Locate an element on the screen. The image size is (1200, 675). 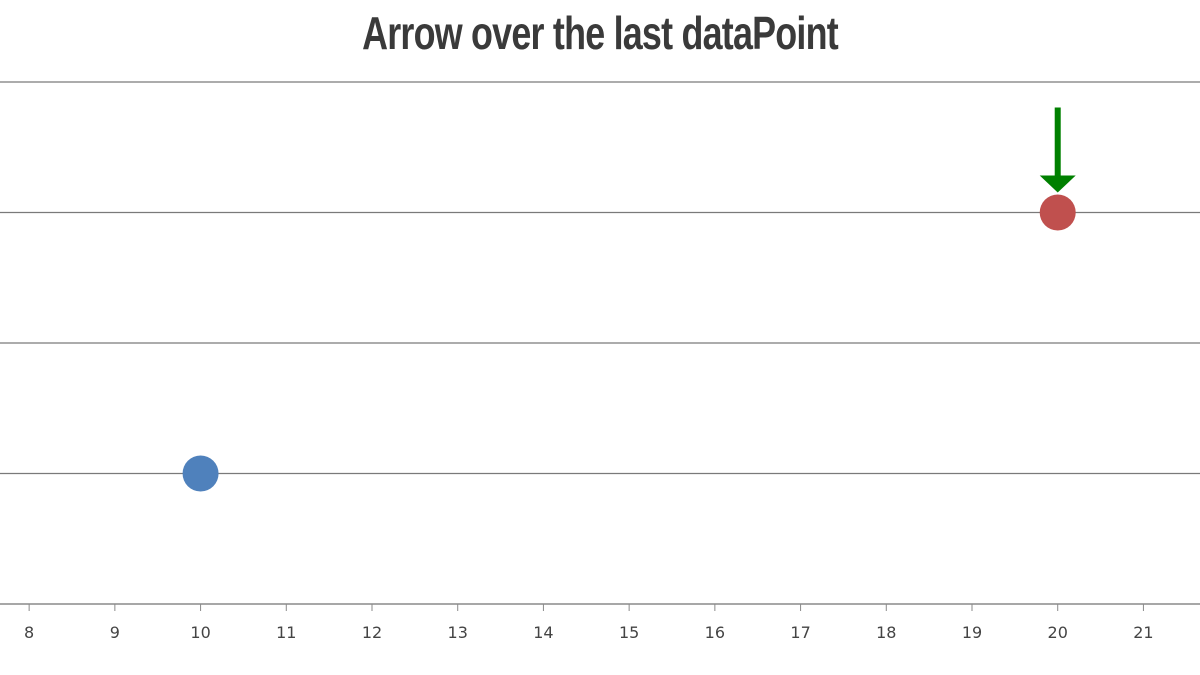
x-tick-label: 19 is located at coordinates (972, 632).